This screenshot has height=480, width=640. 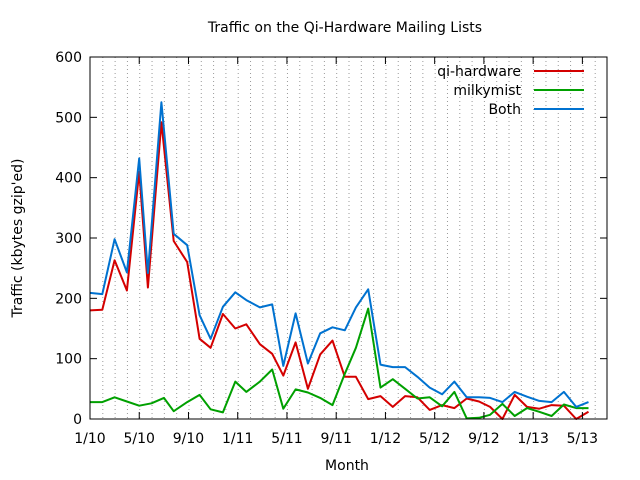 I want to click on x-tick-label: 5/12, so click(x=434, y=439).